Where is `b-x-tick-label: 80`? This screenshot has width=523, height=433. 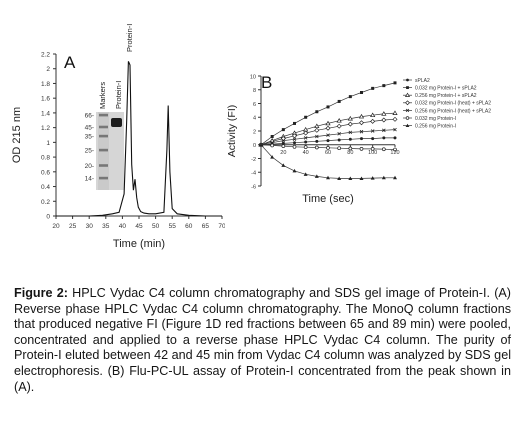 b-x-tick-label: 80 is located at coordinates (350, 153).